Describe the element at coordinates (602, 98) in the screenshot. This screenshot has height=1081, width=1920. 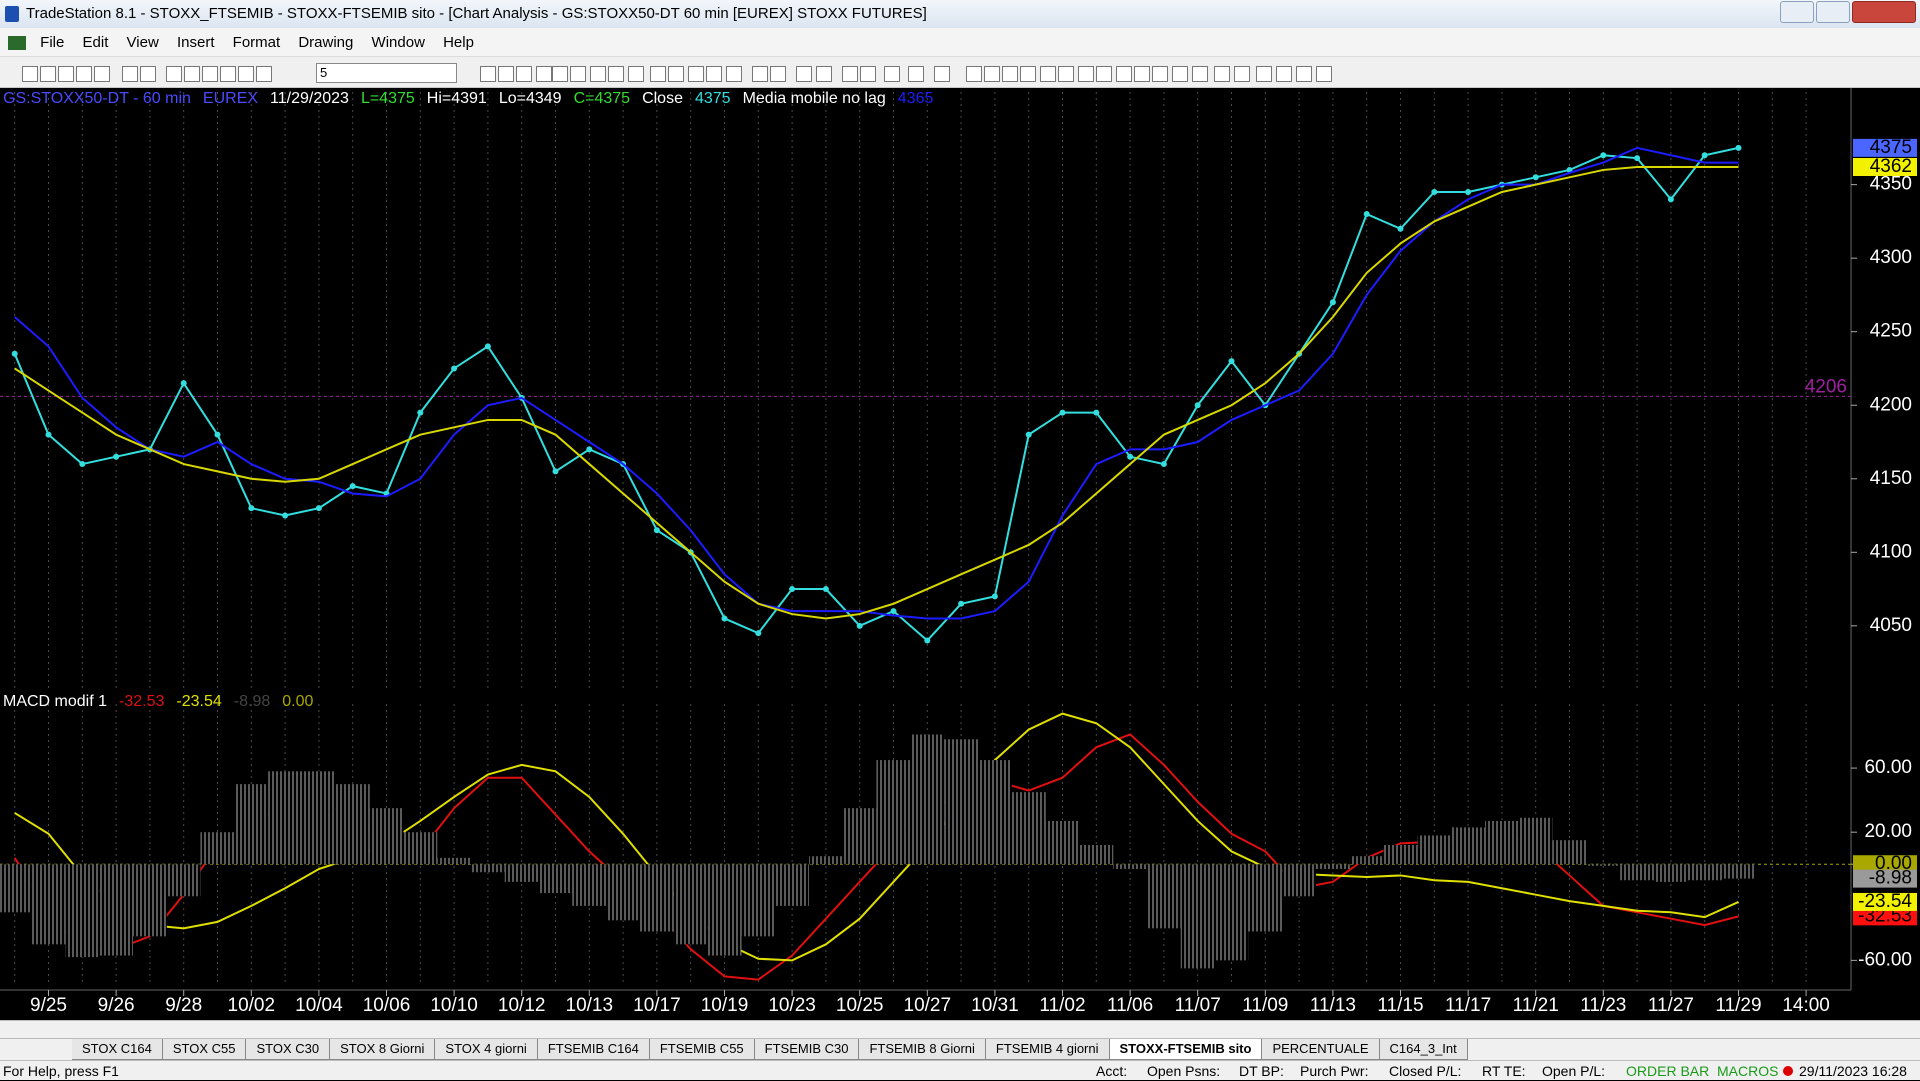
I see `stat: C=4375` at that location.